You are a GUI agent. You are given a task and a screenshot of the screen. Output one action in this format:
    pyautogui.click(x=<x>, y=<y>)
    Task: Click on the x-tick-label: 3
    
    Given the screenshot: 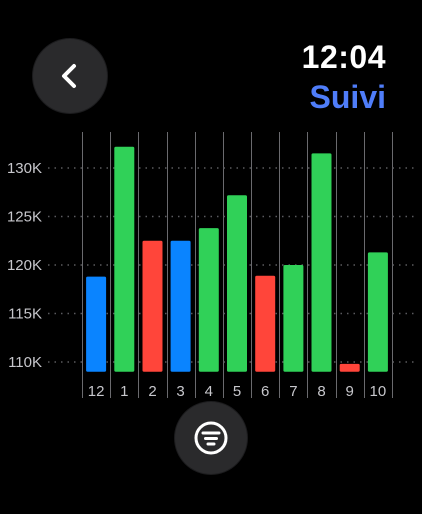 What is the action you would take?
    pyautogui.click(x=180, y=391)
    